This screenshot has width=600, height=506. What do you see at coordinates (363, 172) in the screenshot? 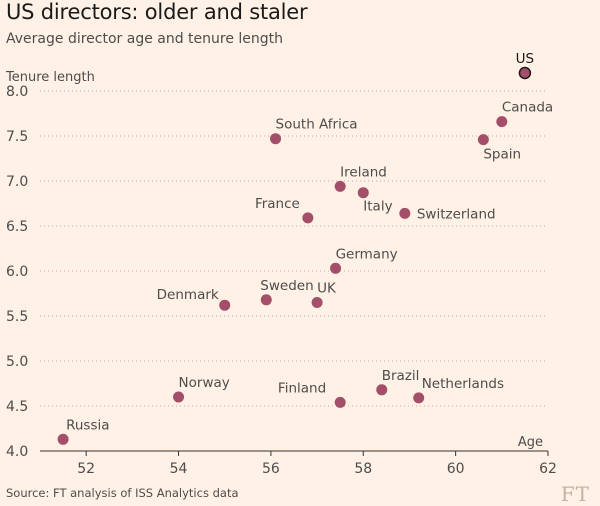
I see `label-ireland: Ireland` at bounding box center [363, 172].